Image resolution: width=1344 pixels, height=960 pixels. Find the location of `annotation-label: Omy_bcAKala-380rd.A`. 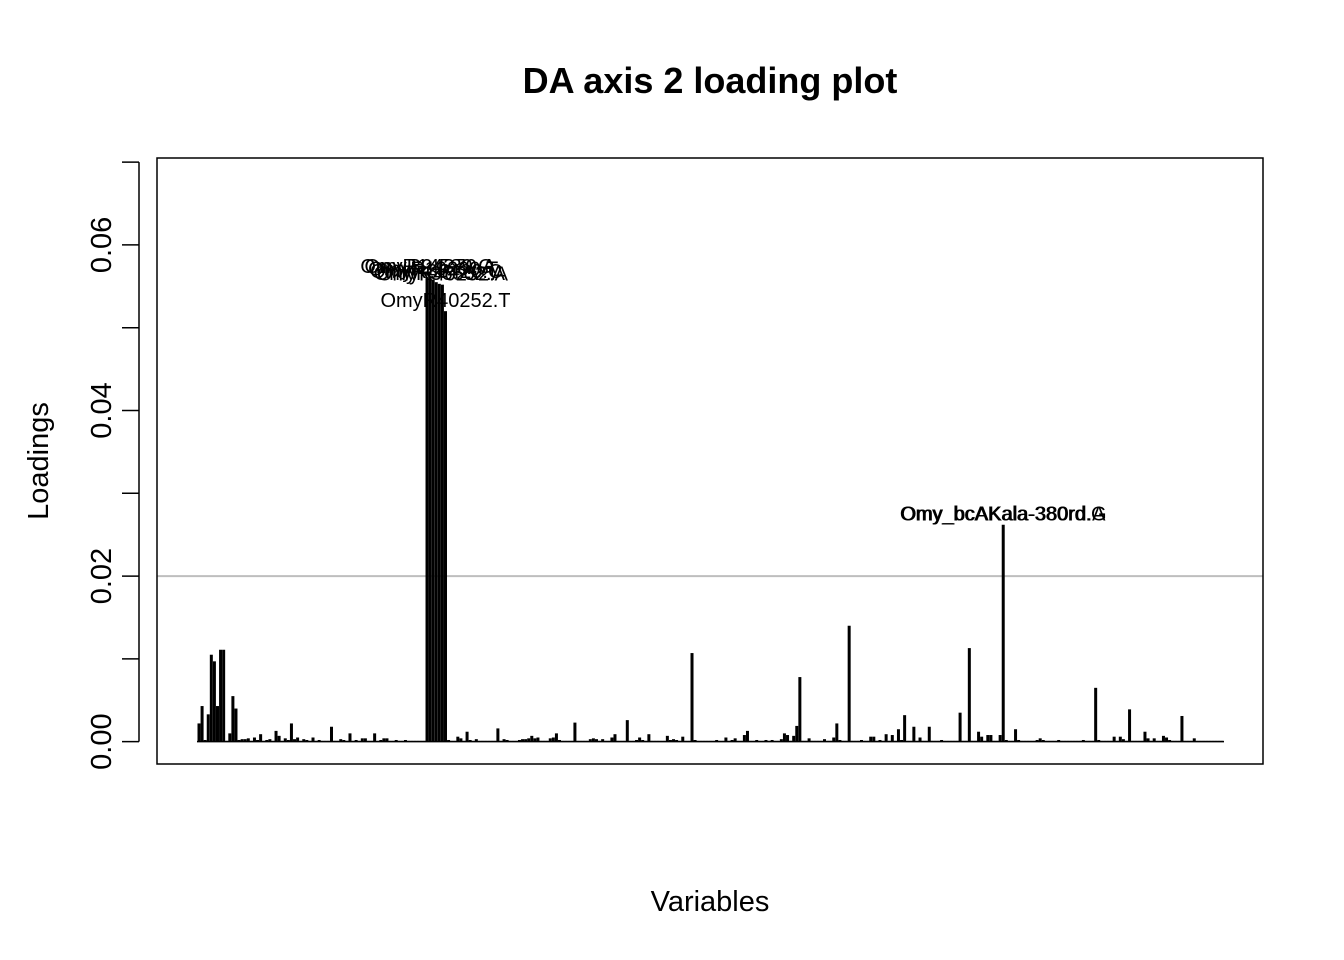

annotation-label: Omy_bcAKala-380rd.A is located at coordinates (1003, 515).